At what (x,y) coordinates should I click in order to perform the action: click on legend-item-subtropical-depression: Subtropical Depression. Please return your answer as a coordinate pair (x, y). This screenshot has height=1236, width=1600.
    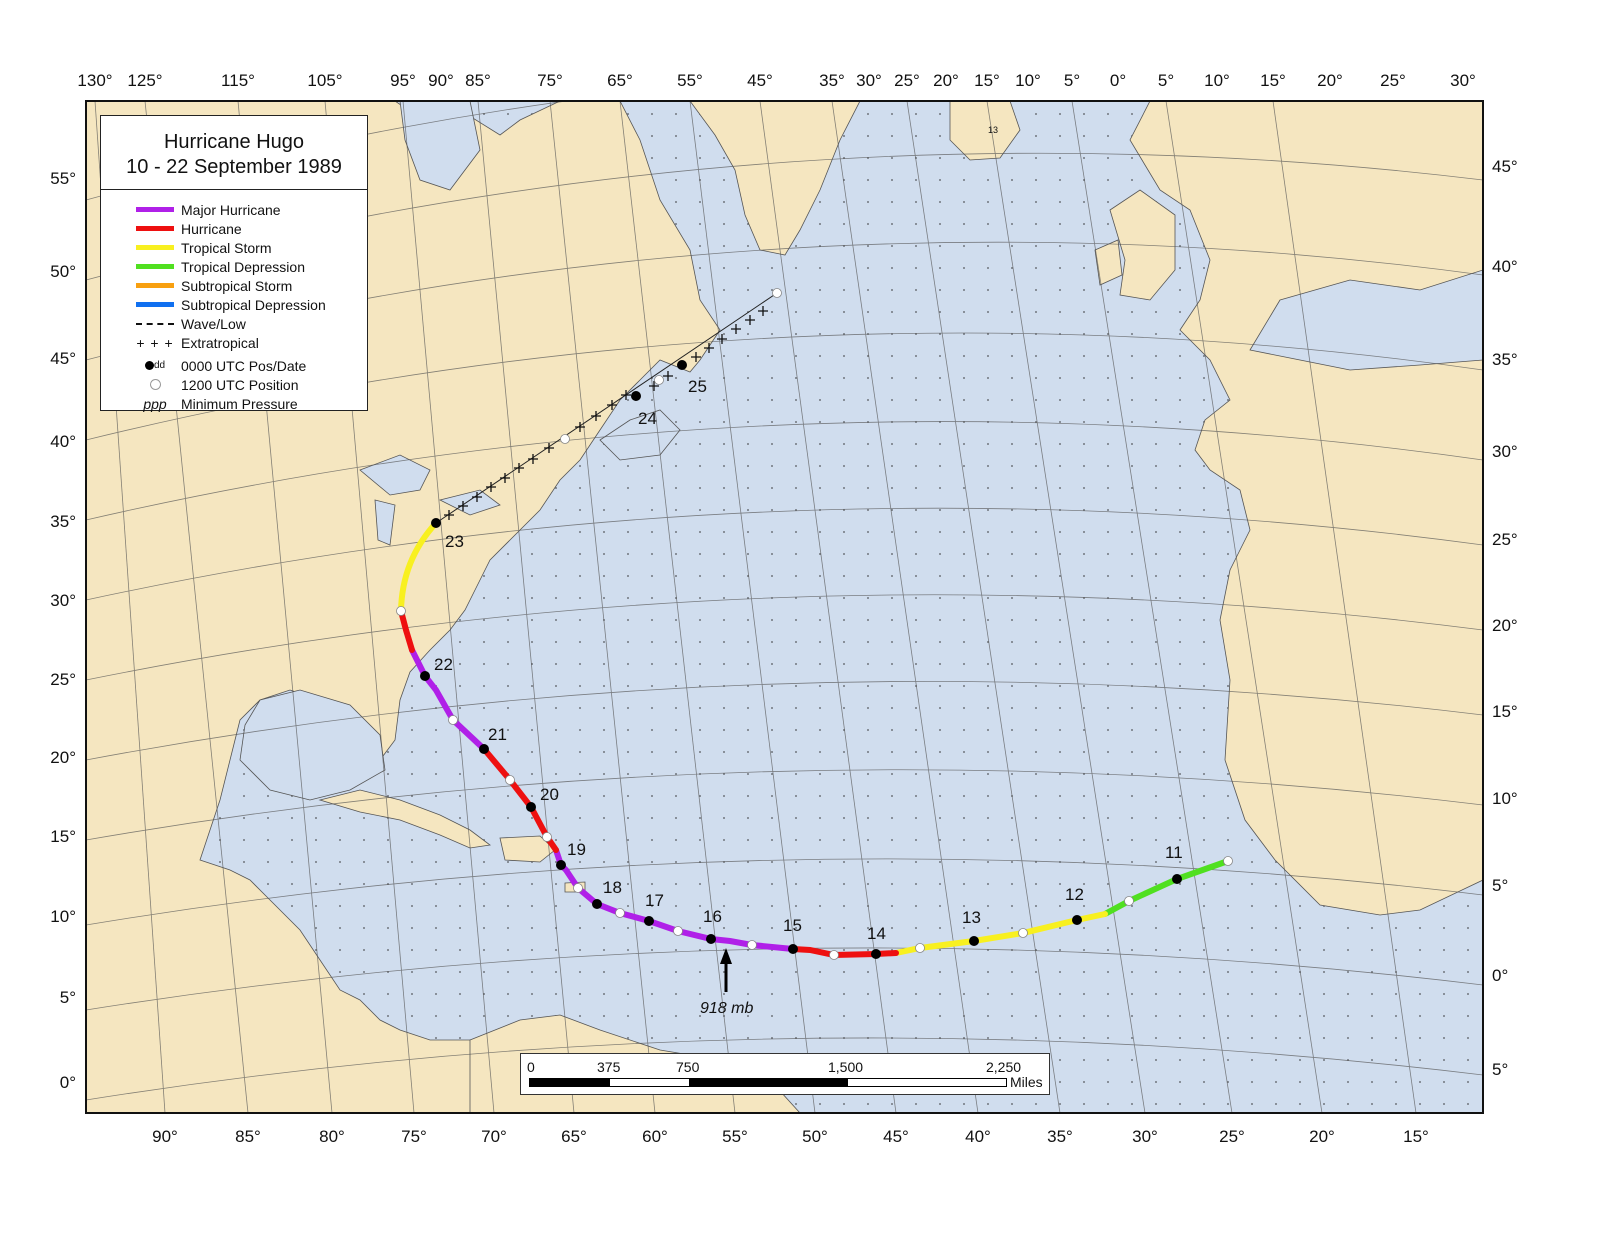
    Looking at the image, I should click on (234, 304).